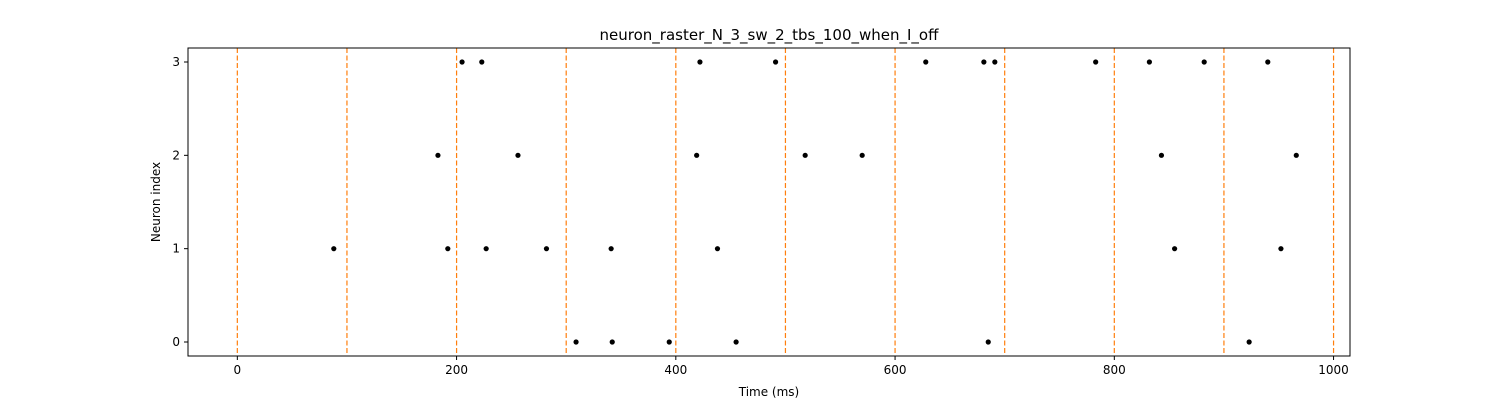 The height and width of the screenshot is (400, 1500). Describe the element at coordinates (769, 392) in the screenshot. I see `x-axis-label: Time (ms)` at that location.